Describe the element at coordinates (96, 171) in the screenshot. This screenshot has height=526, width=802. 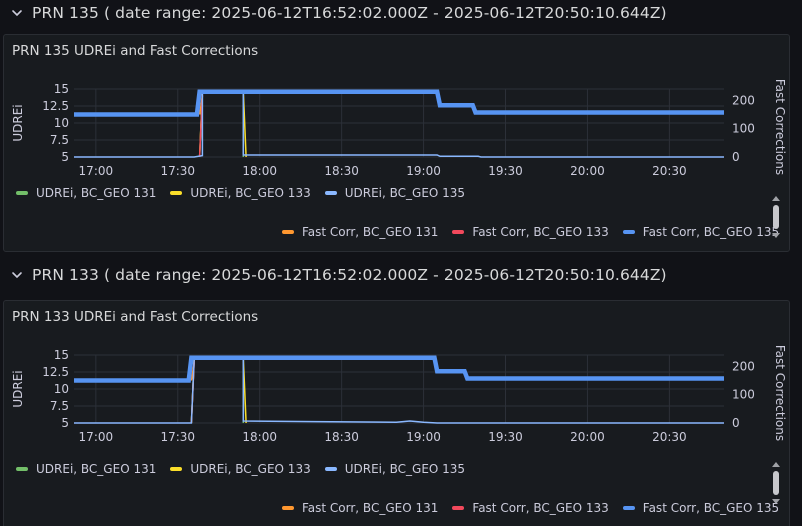
I see `x-tick-label: 17:00` at that location.